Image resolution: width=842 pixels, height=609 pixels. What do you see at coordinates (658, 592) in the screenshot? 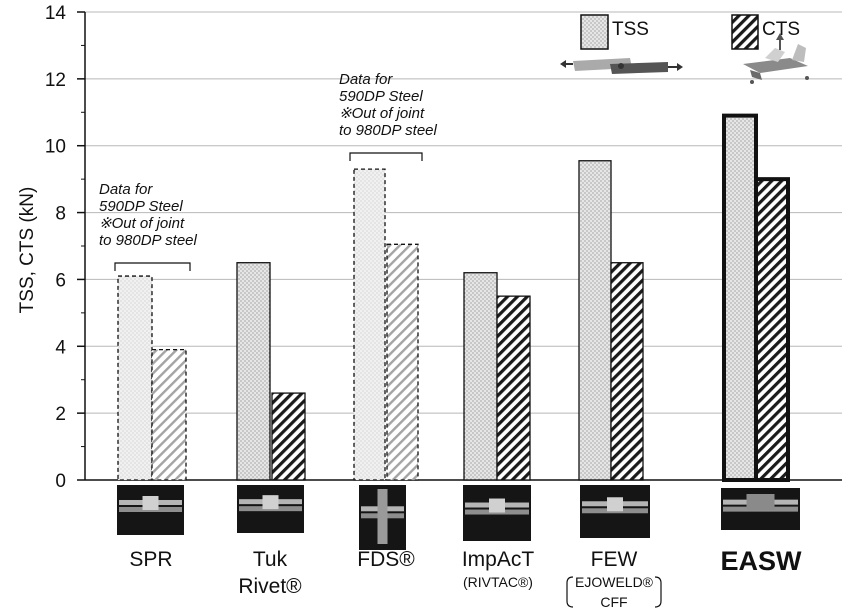
I see `bracket-right` at bounding box center [658, 592].